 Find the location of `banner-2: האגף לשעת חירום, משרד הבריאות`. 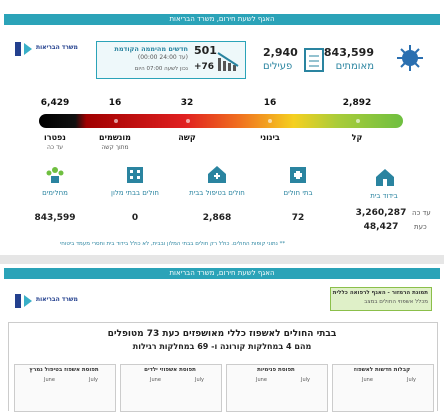

banner-2: האגף לשעת חירום, משרד הבריאות is located at coordinates (222, 273).